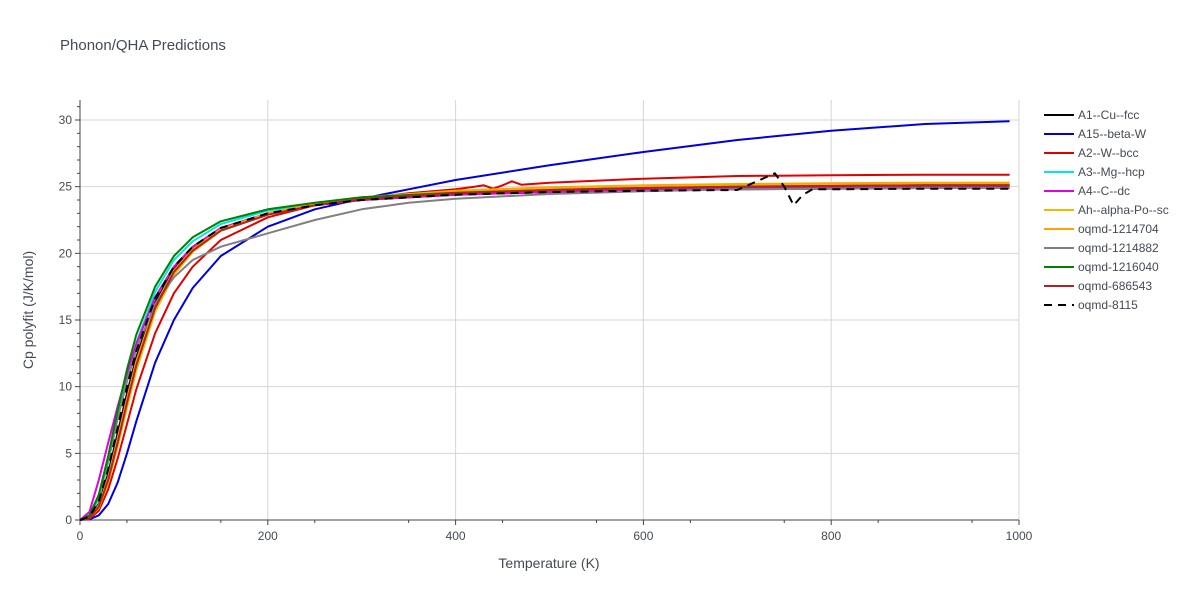 The height and width of the screenshot is (600, 1200). I want to click on legend-item: oqmd-8115, so click(1091, 305).